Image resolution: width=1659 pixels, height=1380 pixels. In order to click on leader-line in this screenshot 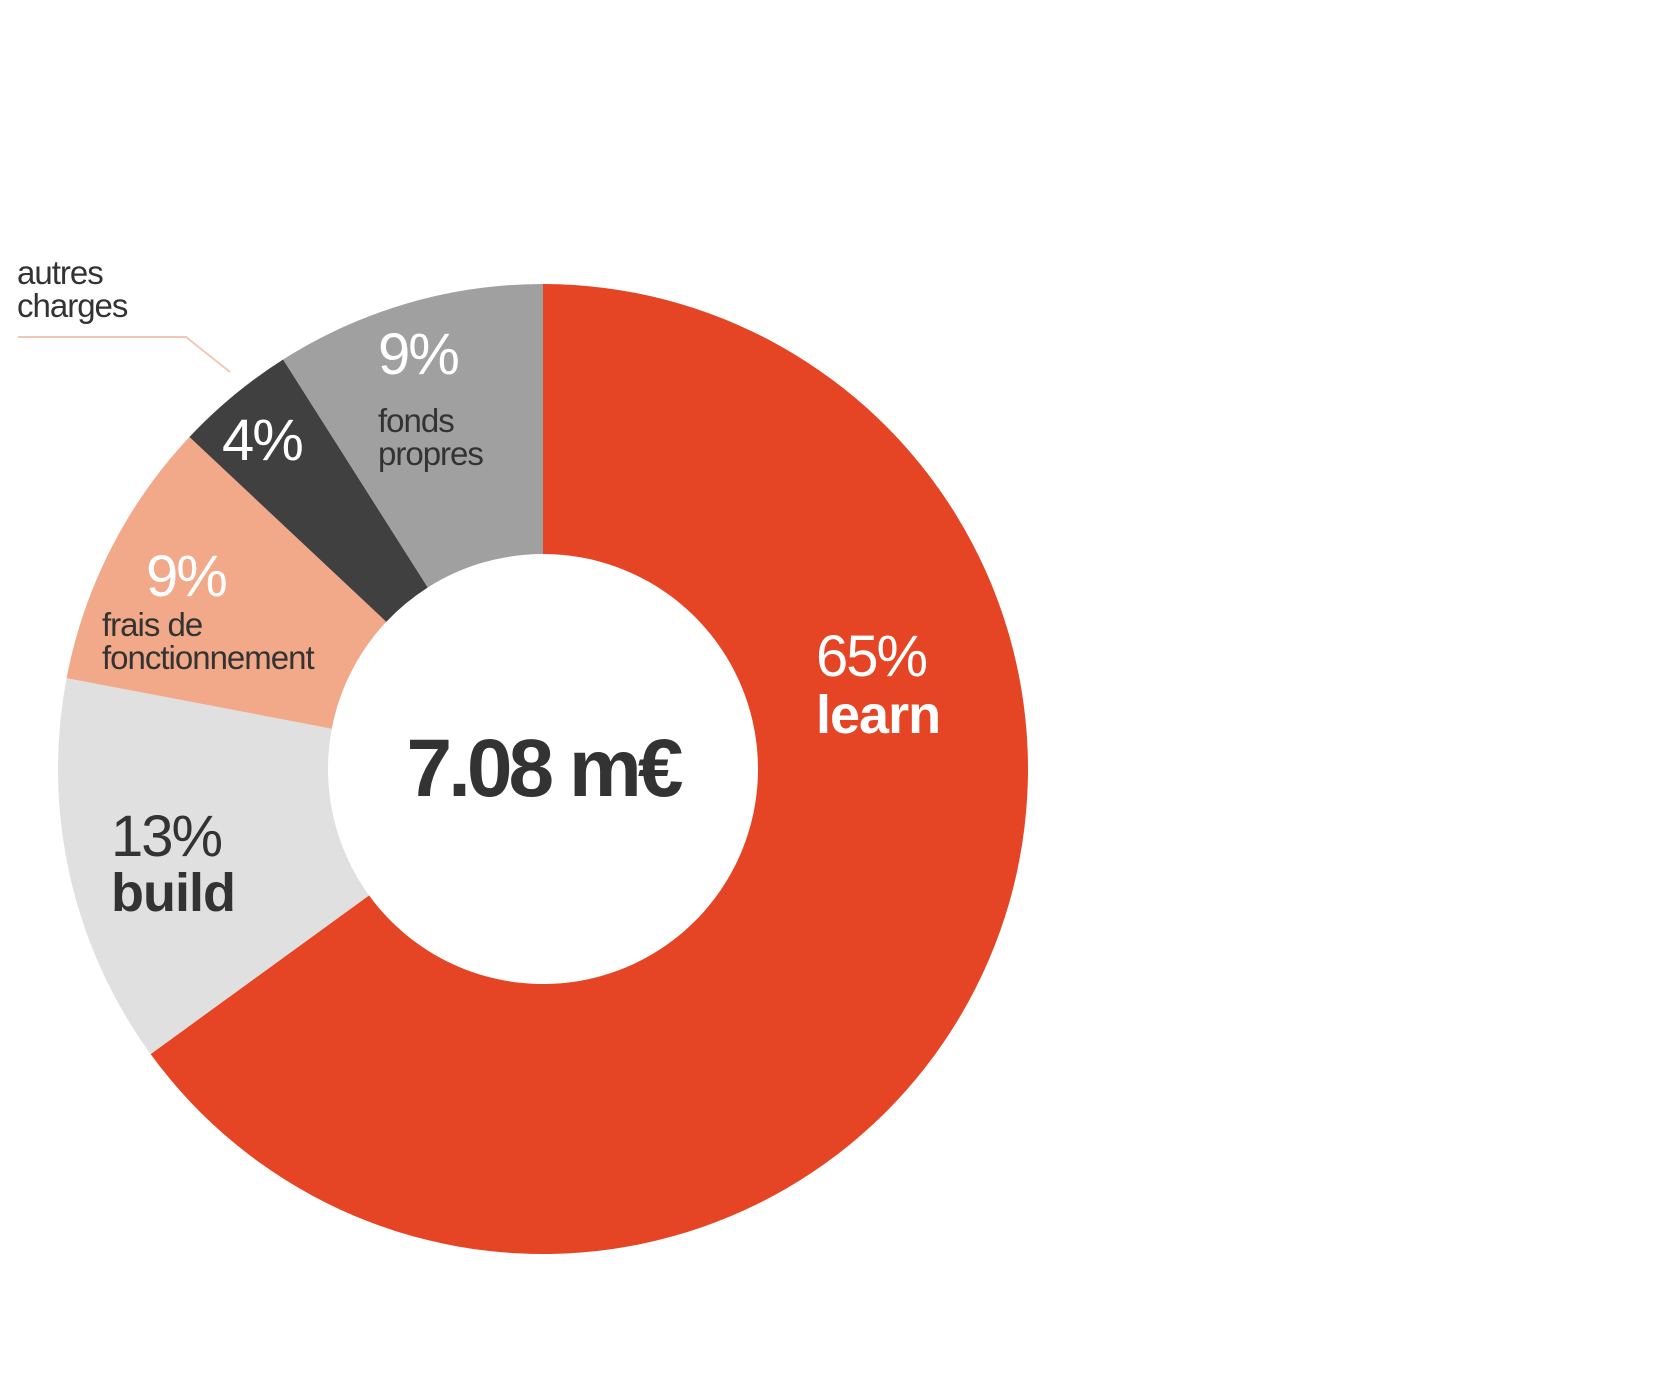, I will do `click(124, 354)`.